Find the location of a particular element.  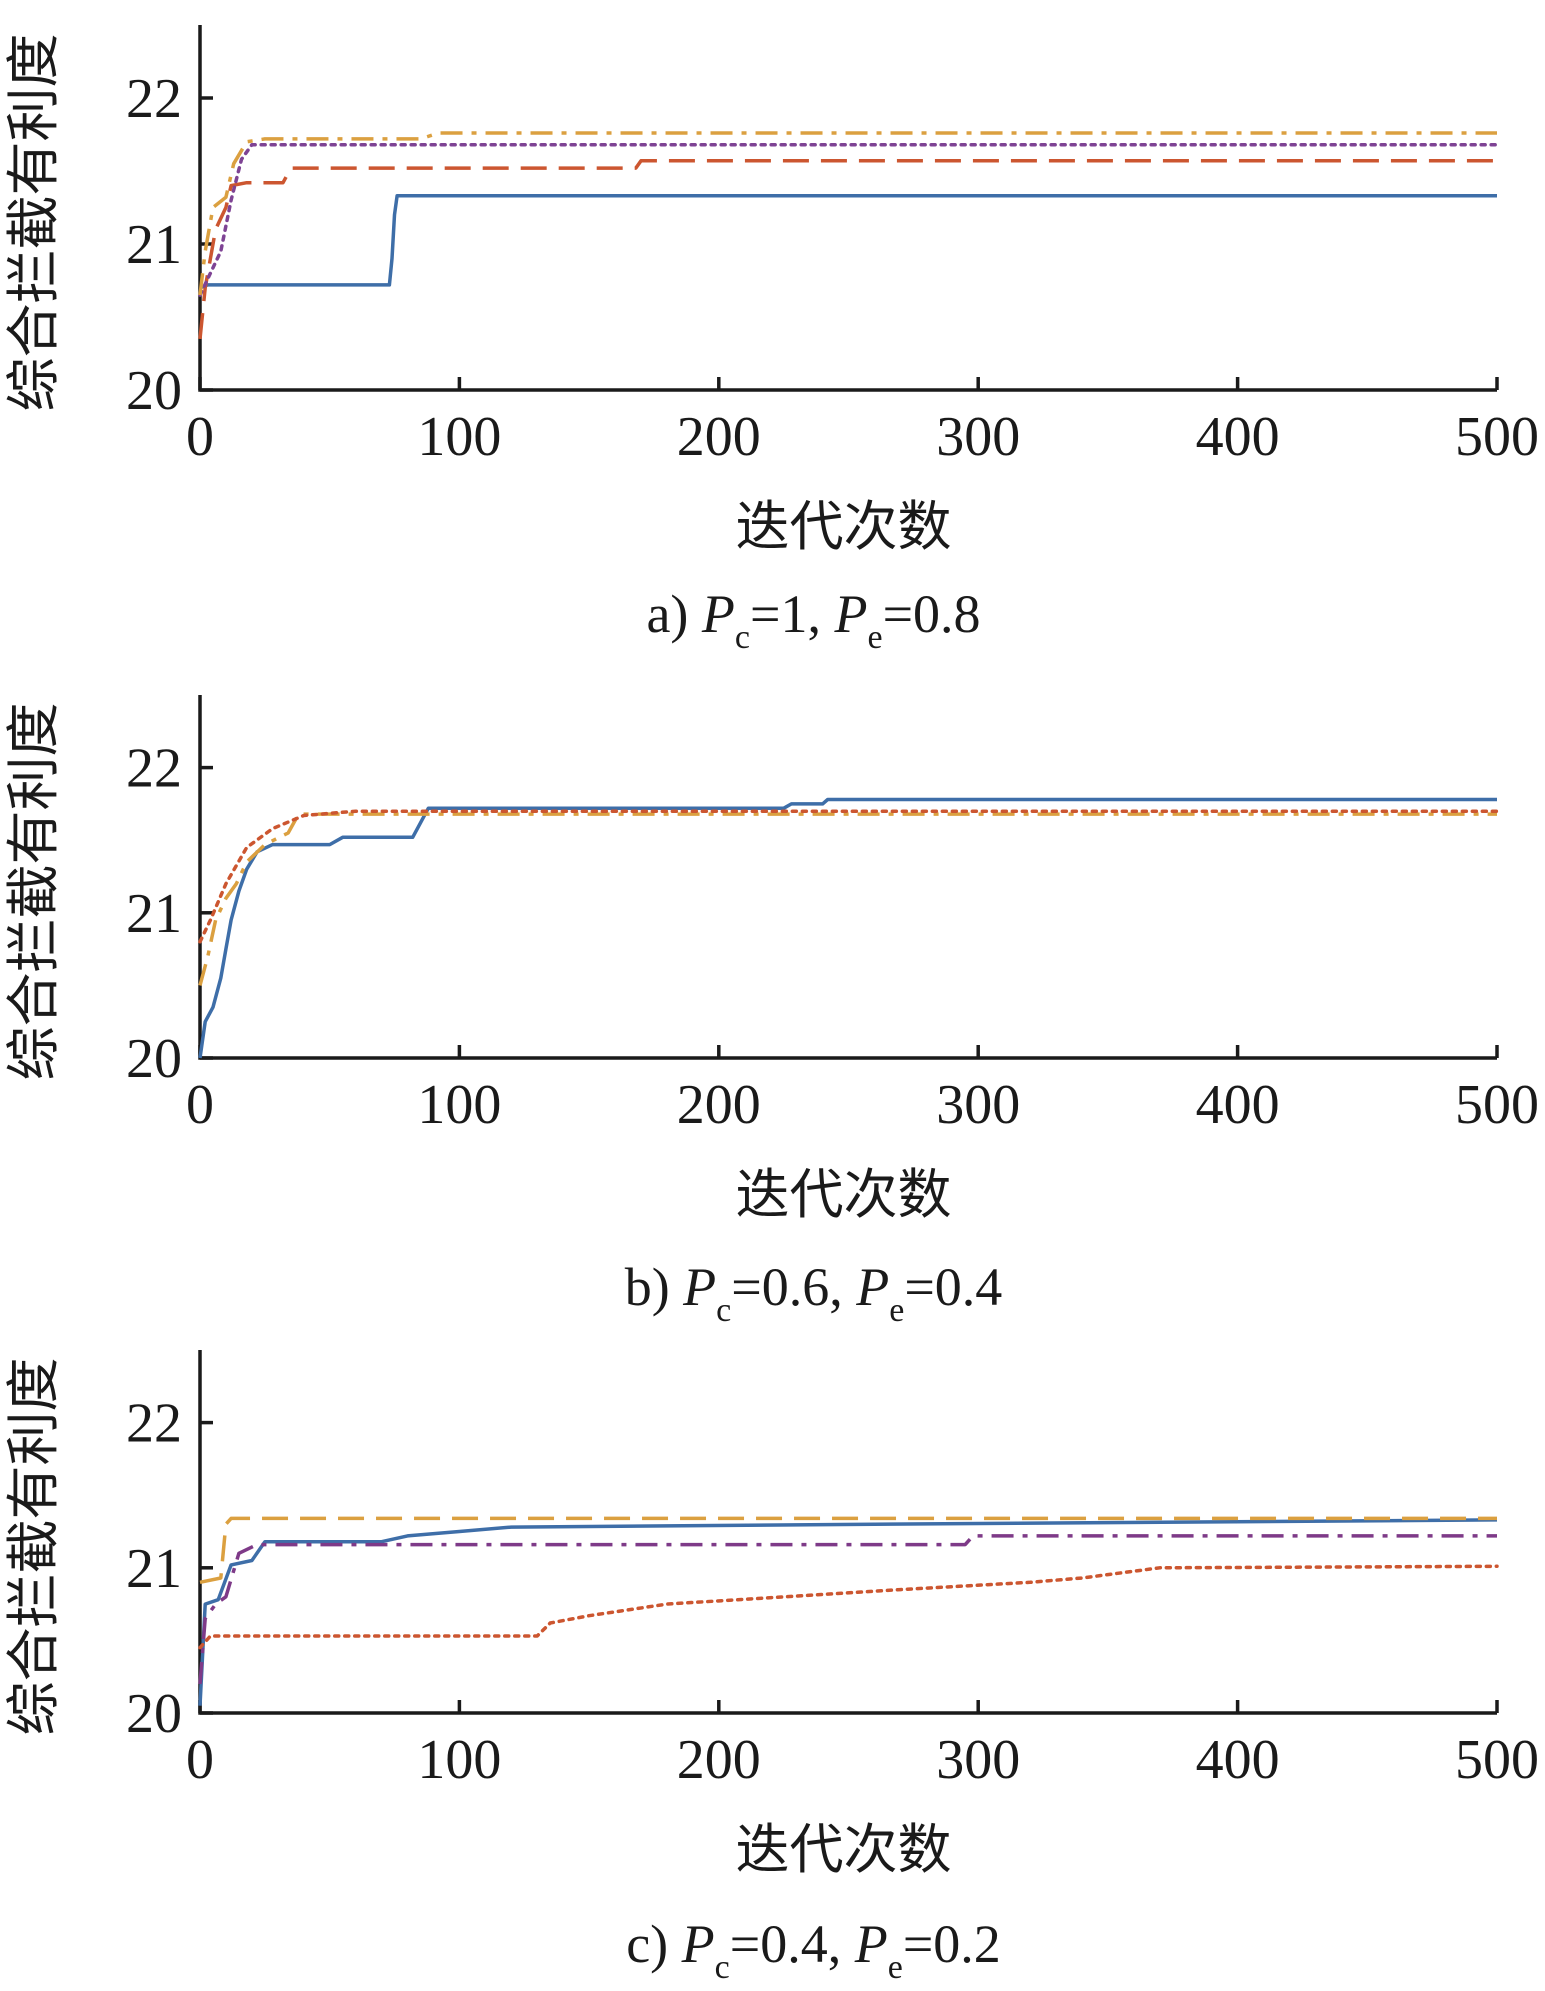

caption-part: =1, is located at coordinates (792, 614).